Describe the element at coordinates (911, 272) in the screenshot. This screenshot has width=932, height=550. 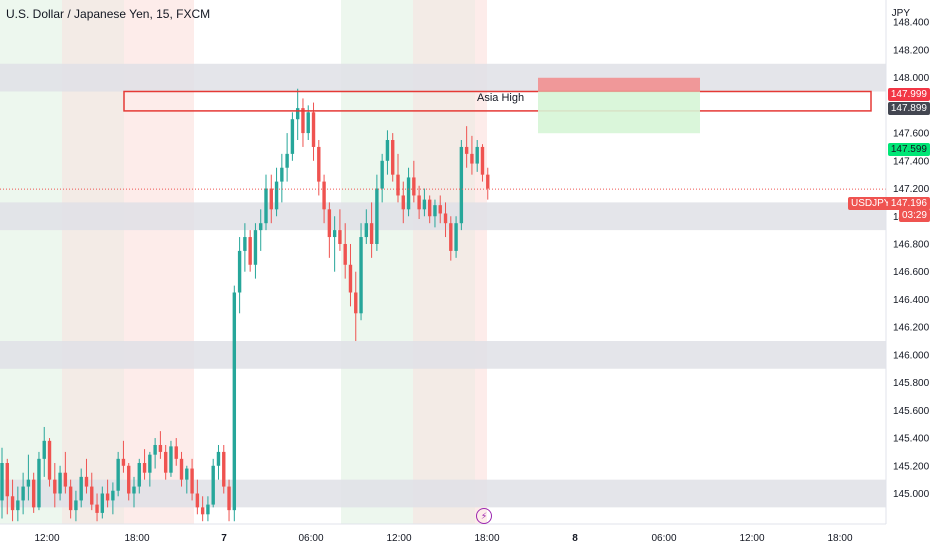
I see `price-tick-label: 146.600` at that location.